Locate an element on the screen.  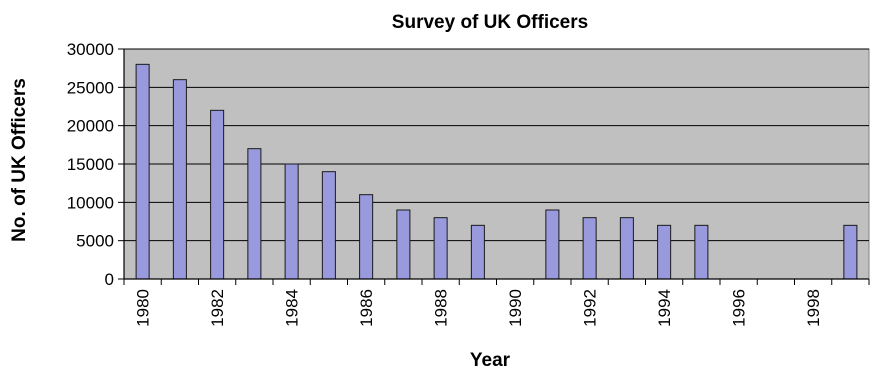
bar-1994 is located at coordinates (664, 252).